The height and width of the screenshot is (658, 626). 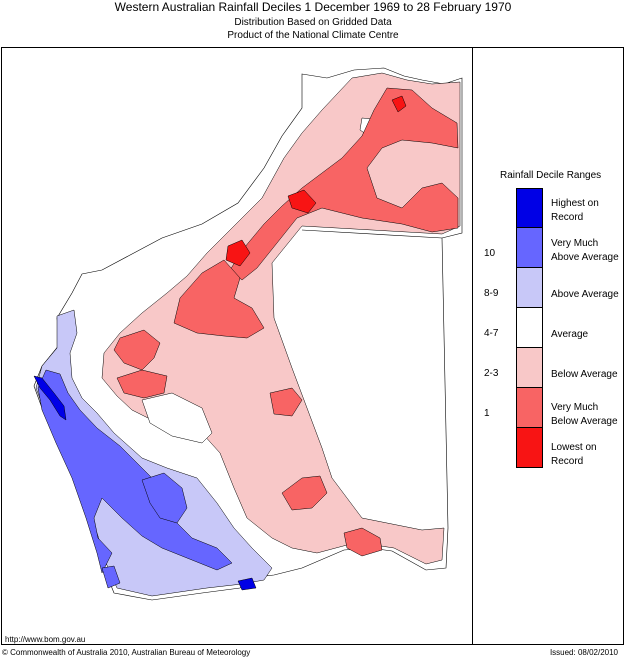 I want to click on region-very-below-gascoyne, so click(x=142, y=384).